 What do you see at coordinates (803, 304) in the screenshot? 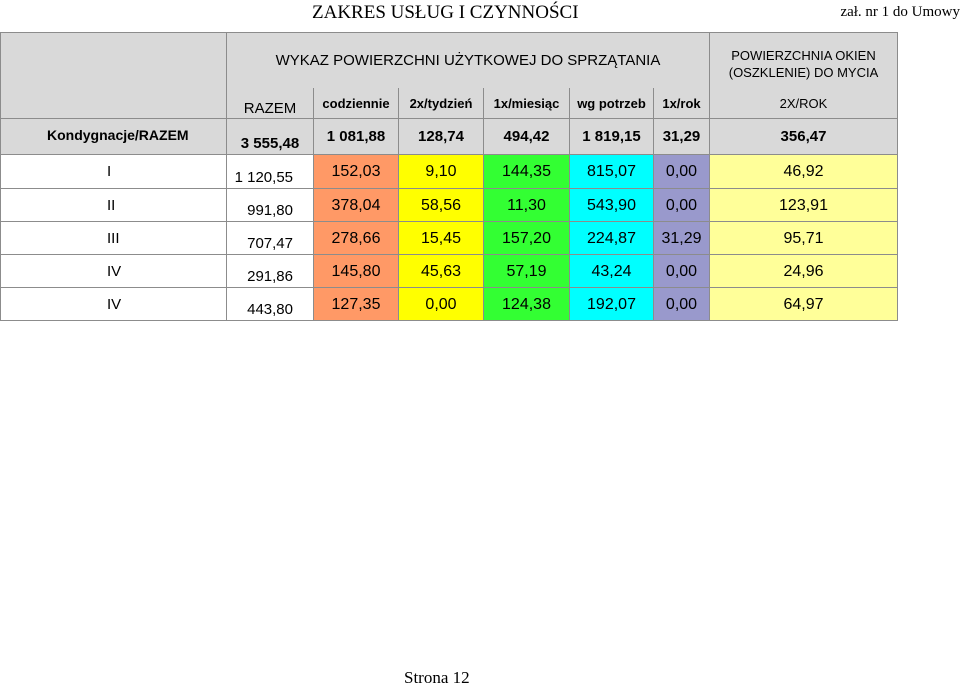
I see `row-okna: 64,97` at bounding box center [803, 304].